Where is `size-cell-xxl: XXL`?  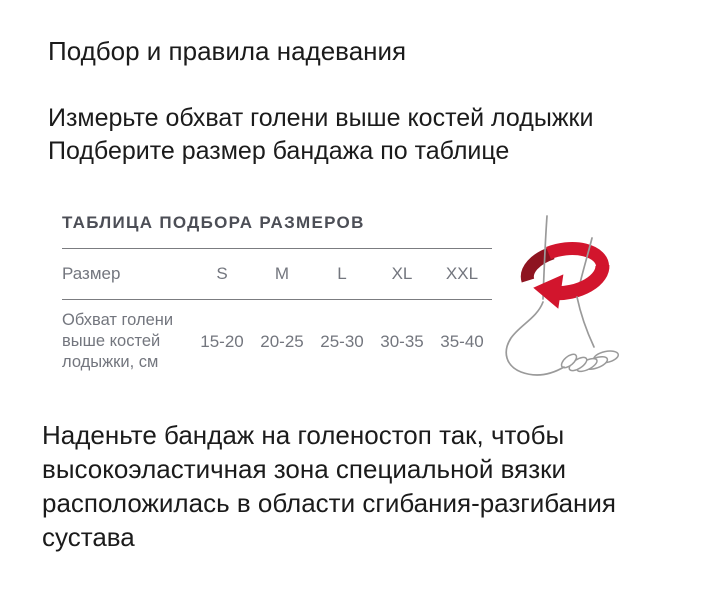
size-cell-xxl: XXL is located at coordinates (462, 273).